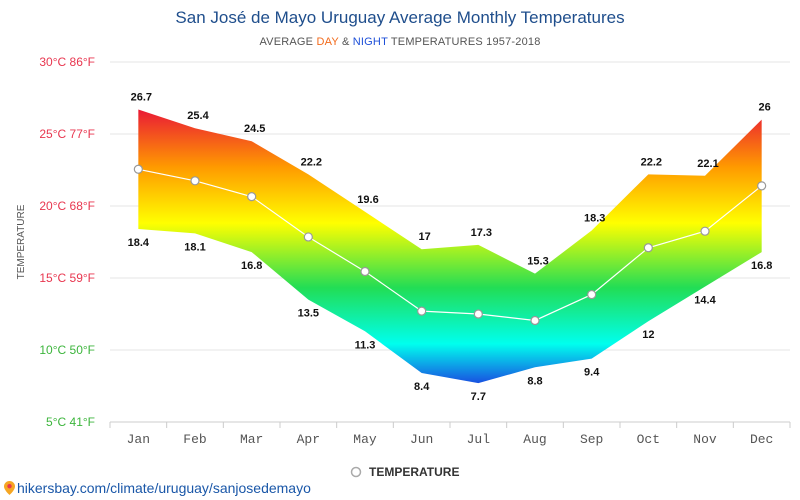 The height and width of the screenshot is (500, 800). Describe the element at coordinates (194, 439) in the screenshot. I see `x-tick-label: Feb` at that location.